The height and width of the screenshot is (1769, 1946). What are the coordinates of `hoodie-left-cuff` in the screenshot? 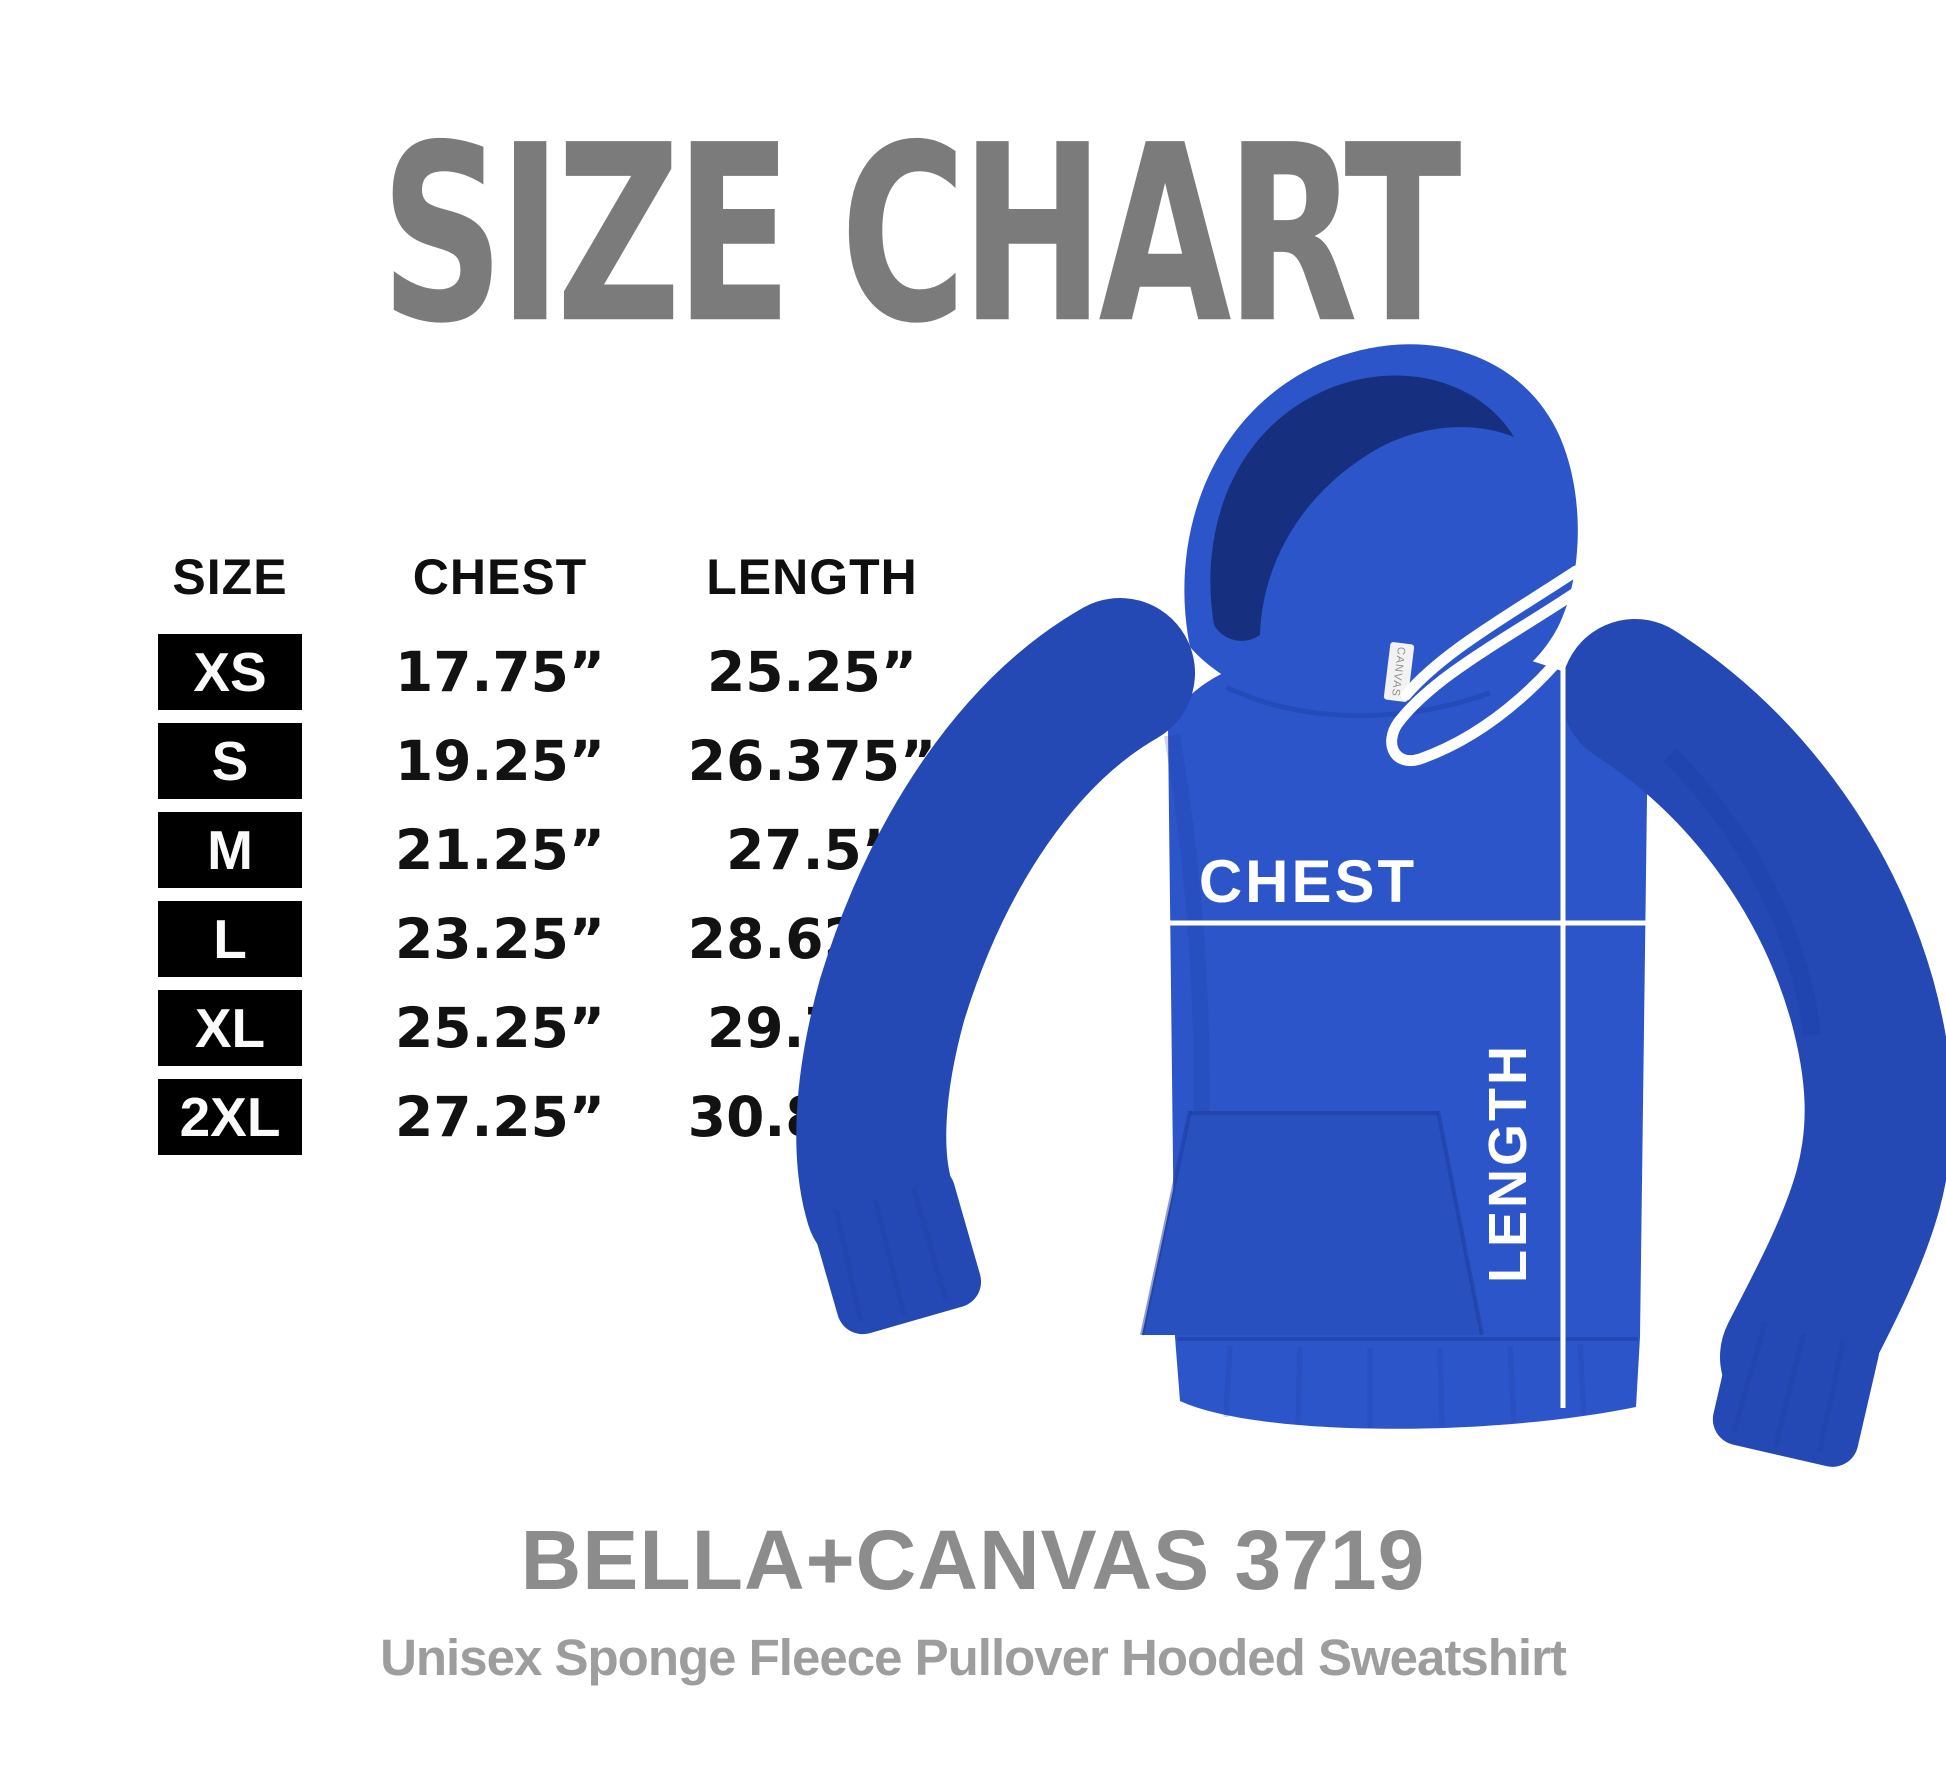 It's located at (896, 1250).